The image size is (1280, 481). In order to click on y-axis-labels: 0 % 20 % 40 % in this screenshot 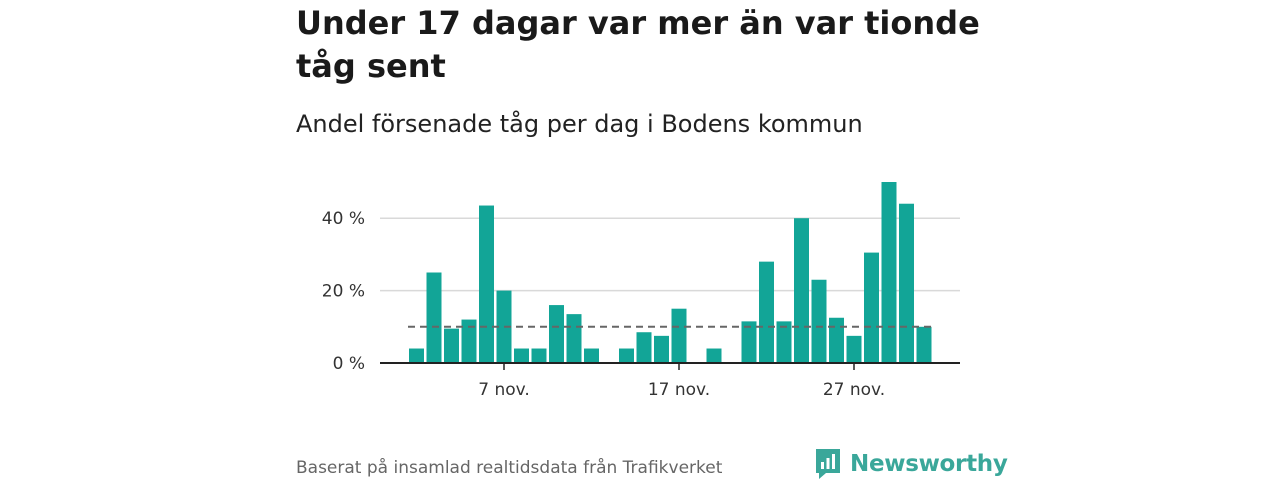, I will do `click(343, 291)`.